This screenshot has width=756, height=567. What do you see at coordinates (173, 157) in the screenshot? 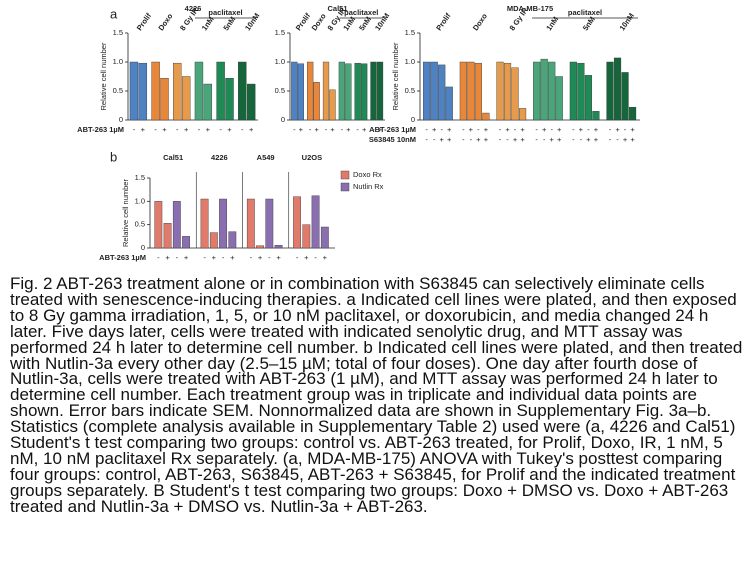
I see `category-label: Cal51` at bounding box center [173, 157].